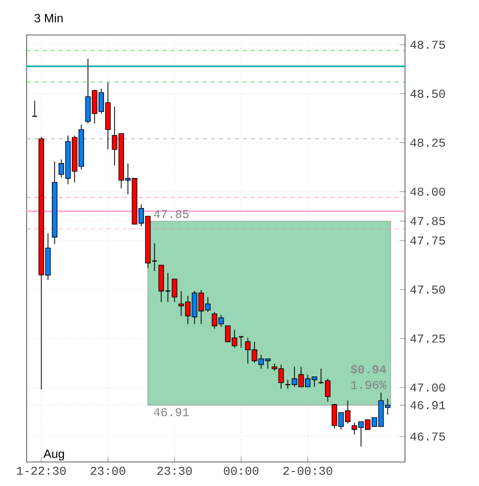 Image resolution: width=479 pixels, height=486 pixels. Describe the element at coordinates (427, 142) in the screenshot. I see `y-tick-label: 48.25` at that location.